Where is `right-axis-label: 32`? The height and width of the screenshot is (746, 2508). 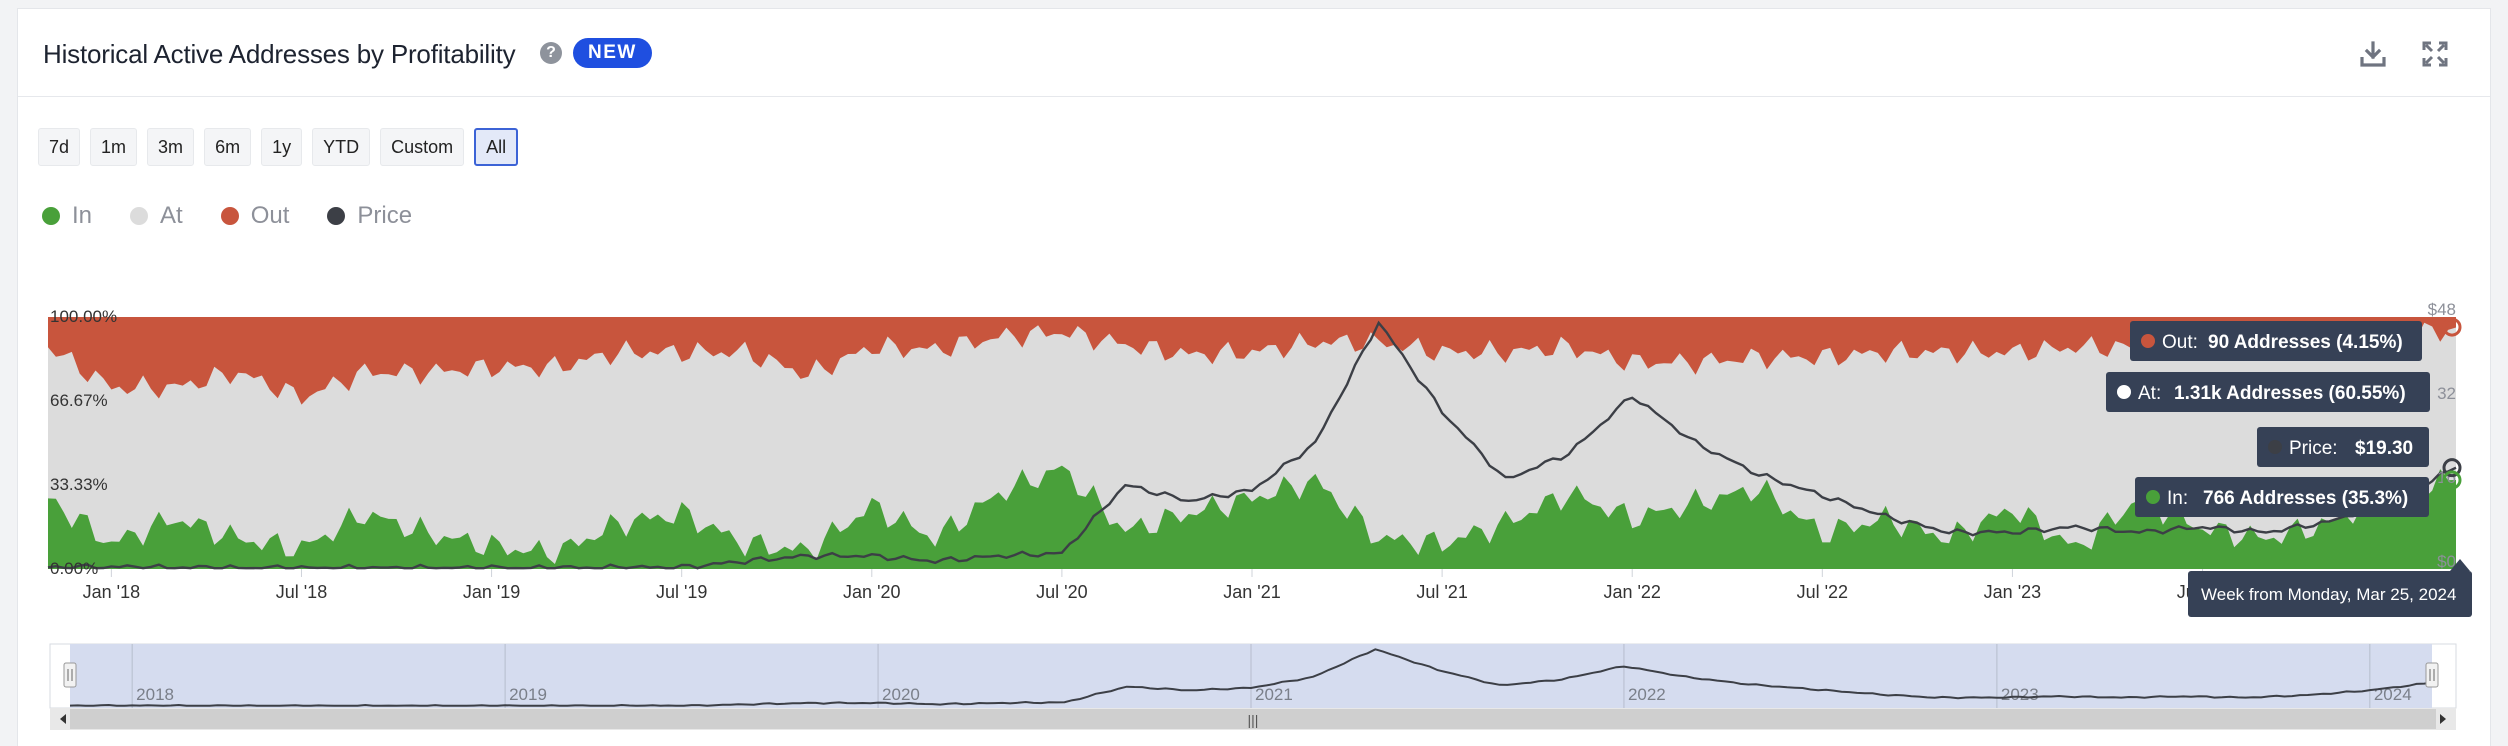
right-axis-label: 32 is located at coordinates (2446, 393).